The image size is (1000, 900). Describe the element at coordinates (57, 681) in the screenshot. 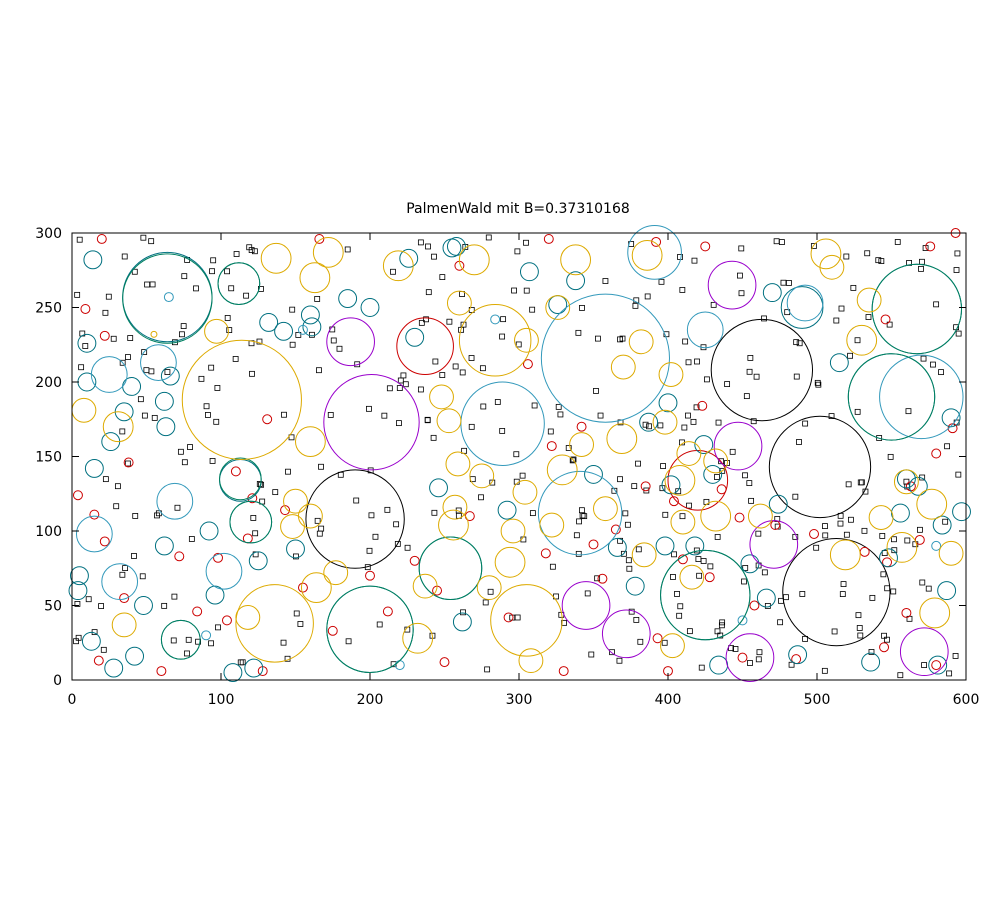

I see `y-tick-label: 0` at that location.